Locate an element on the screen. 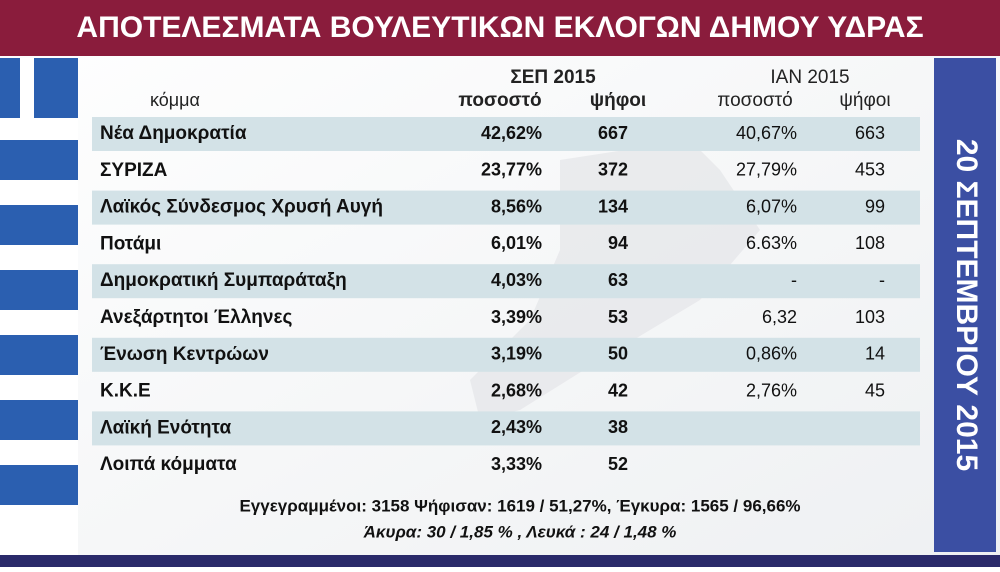 The width and height of the screenshot is (1000, 572). party: Ανεξάρτητοι Έλληνες is located at coordinates (196, 317).